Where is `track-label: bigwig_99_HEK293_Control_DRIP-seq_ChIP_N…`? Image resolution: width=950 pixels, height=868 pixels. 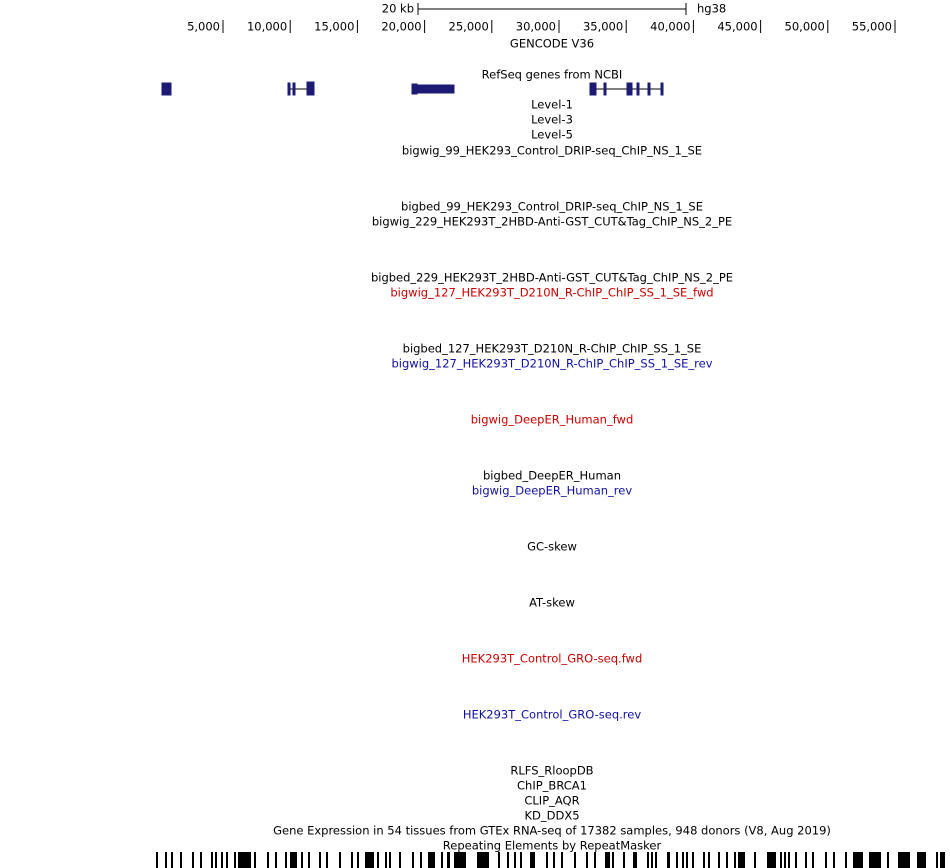 track-label: bigwig_99_HEK293_Control_DRIP-seq_ChIP_N… is located at coordinates (552, 151).